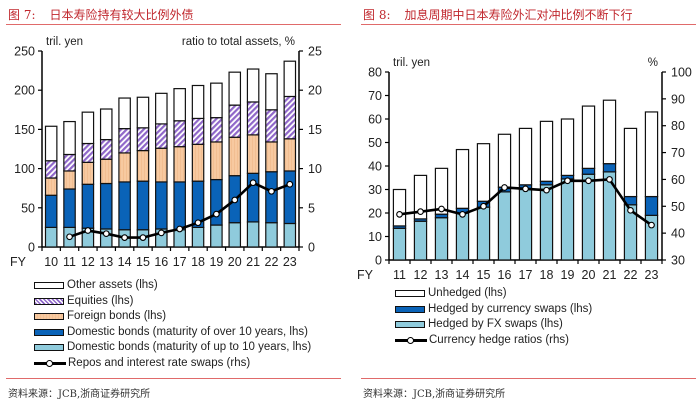  Describe the element at coordinates (238, 42) in the screenshot. I see `right-axis-label: ratio to total assets, %` at that location.